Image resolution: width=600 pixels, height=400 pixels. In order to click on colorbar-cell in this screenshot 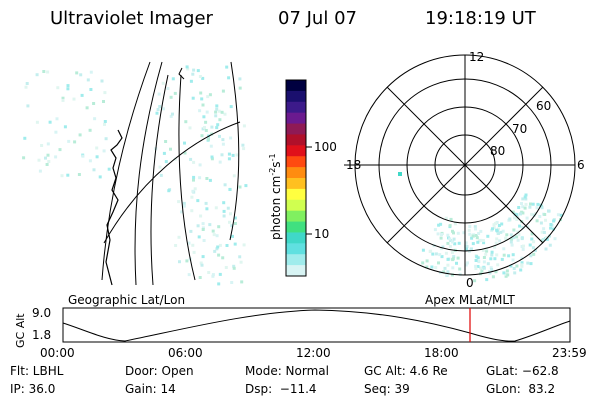, I will do `click(296, 216)`.